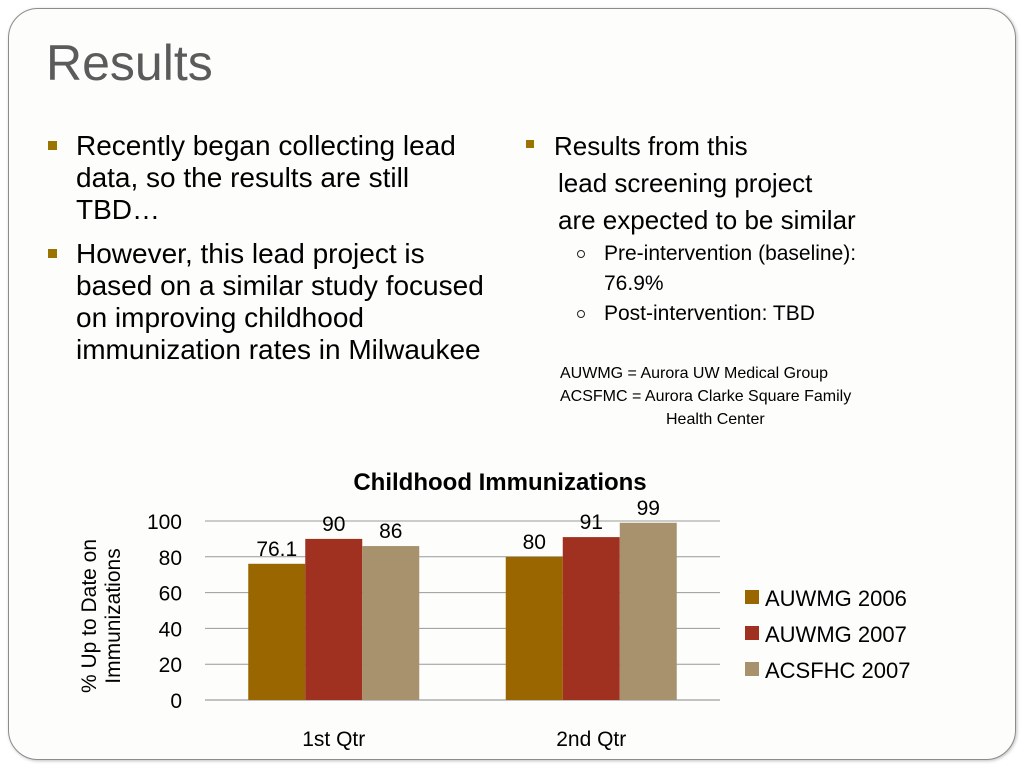  What do you see at coordinates (591, 522) in the screenshot?
I see `data-label: 91` at bounding box center [591, 522].